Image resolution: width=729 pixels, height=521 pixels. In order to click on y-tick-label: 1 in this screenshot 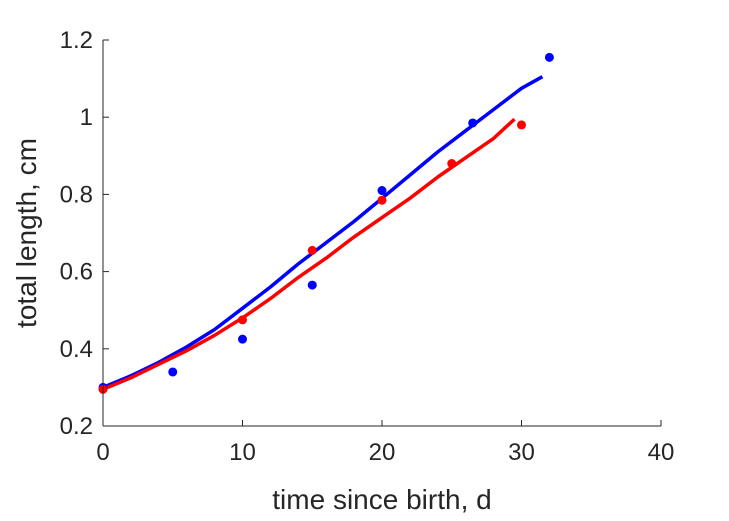, I will do `click(86, 117)`.